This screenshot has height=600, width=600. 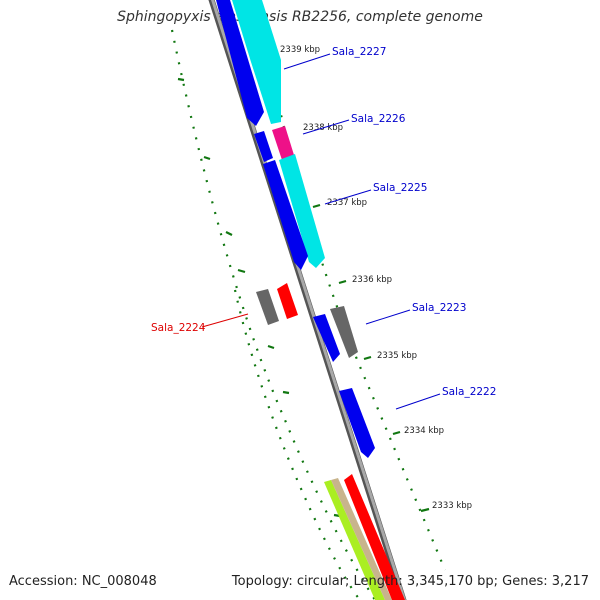 What do you see at coordinates (240, 63) in the screenshot?
I see `gene-sala2227-body` at bounding box center [240, 63].